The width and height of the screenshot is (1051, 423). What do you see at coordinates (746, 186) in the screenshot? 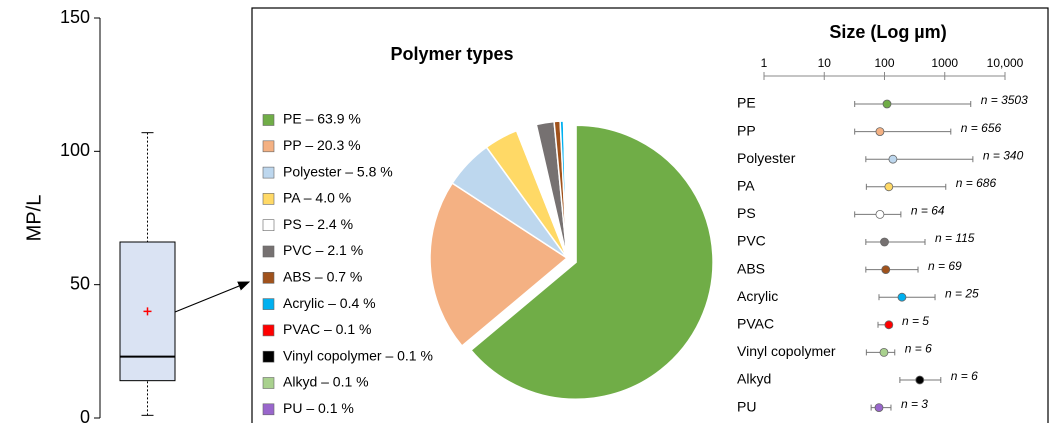
I see `category-label: PA` at bounding box center [746, 186].